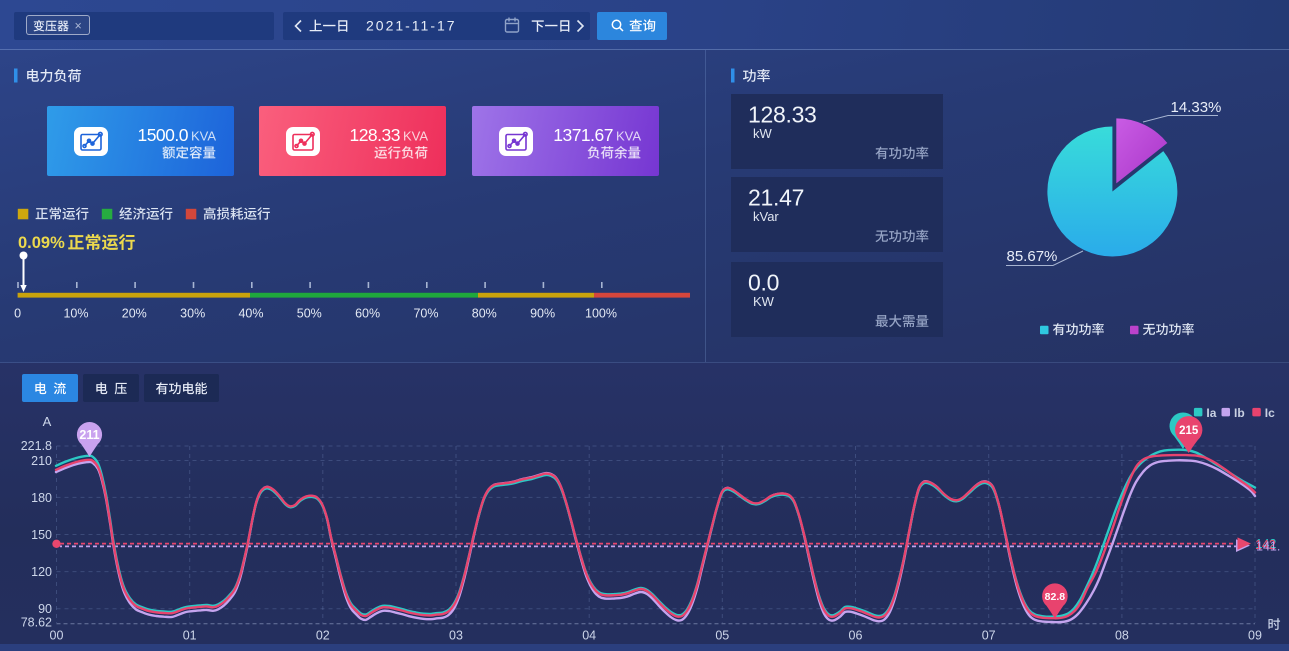 The image size is (1289, 651). I want to click on svg-text: 1371.67, so click(583, 135).